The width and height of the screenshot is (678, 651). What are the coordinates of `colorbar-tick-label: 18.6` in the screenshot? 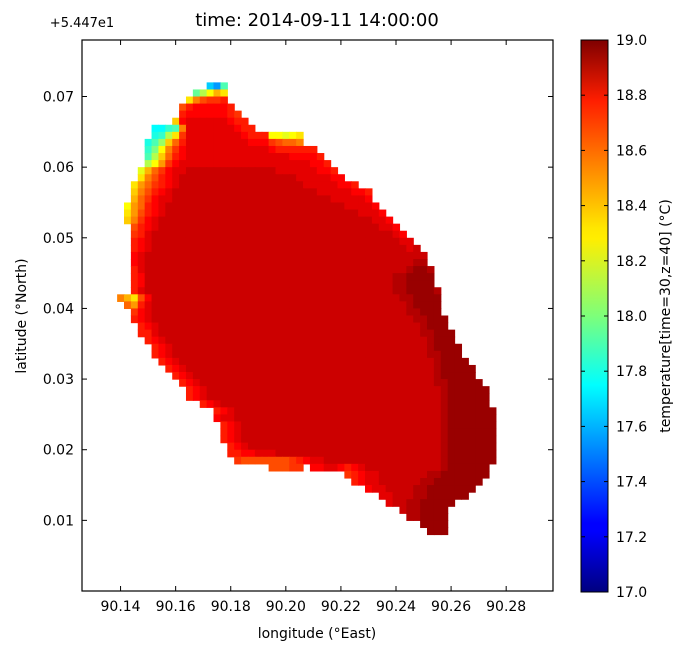 It's located at (631, 151).